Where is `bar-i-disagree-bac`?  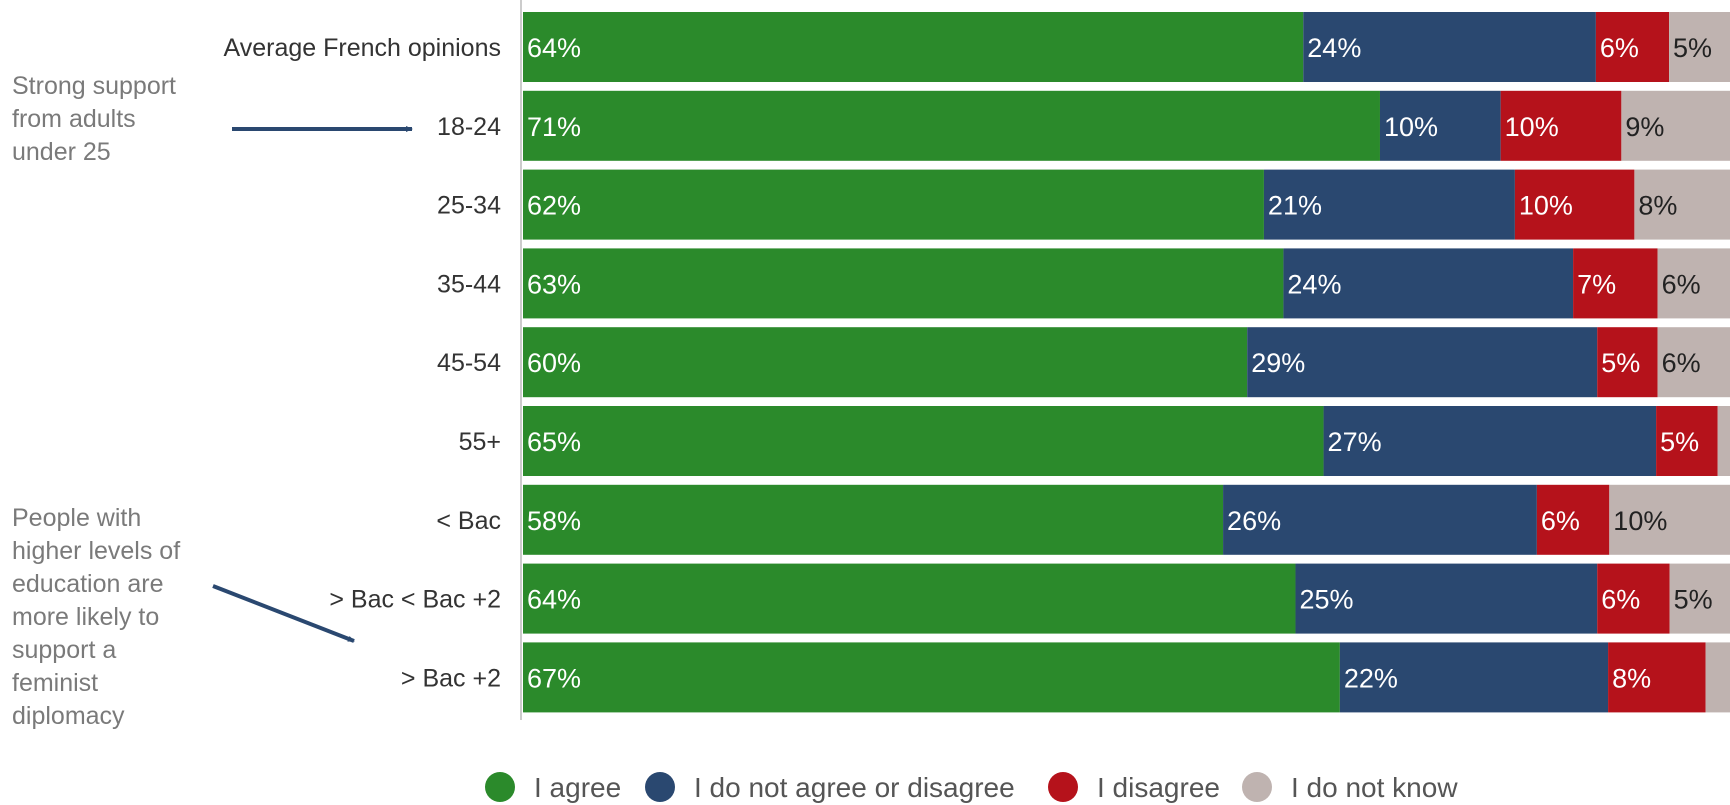
bar-i-disagree-bac is located at coordinates (1573, 519).